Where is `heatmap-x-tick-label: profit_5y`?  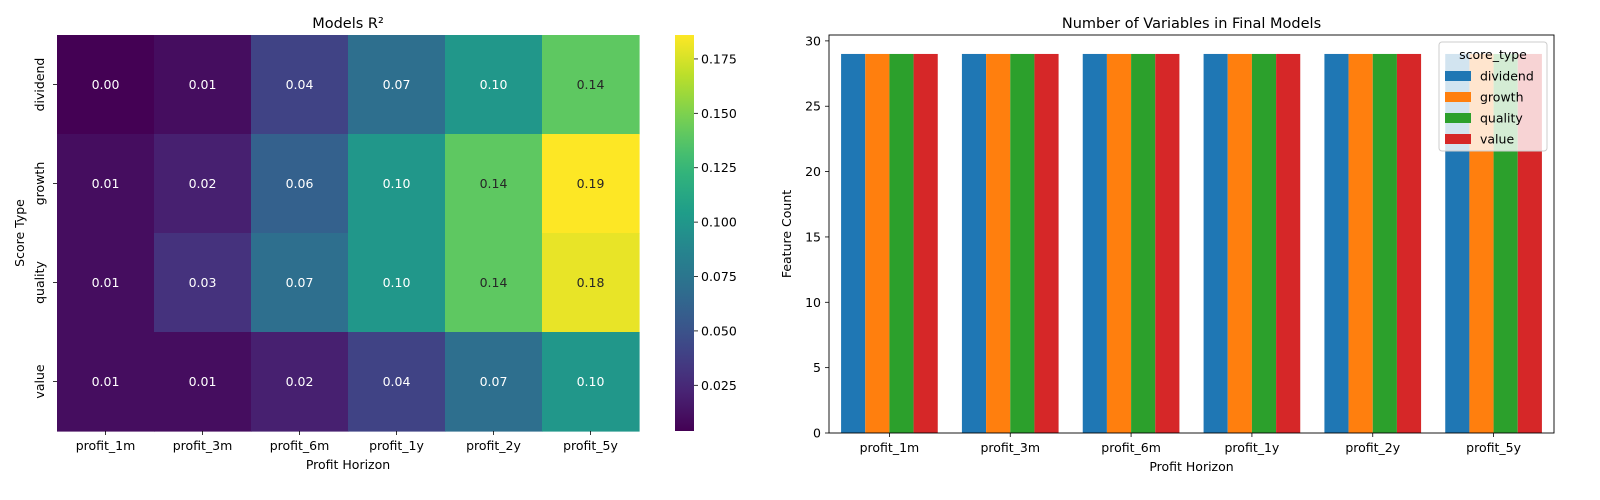
heatmap-x-tick-label: profit_5y is located at coordinates (590, 445).